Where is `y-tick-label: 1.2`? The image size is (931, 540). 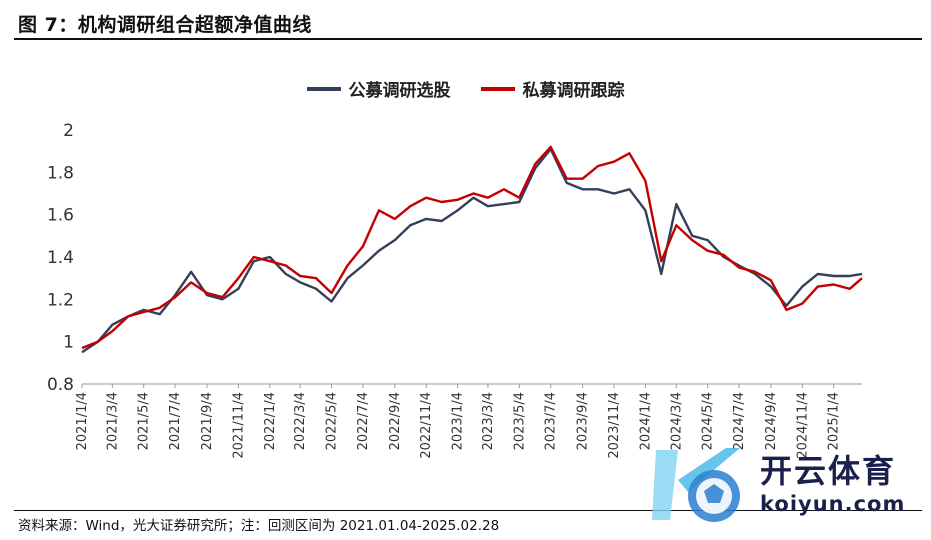
y-tick-label: 1.2 is located at coordinates (60, 300).